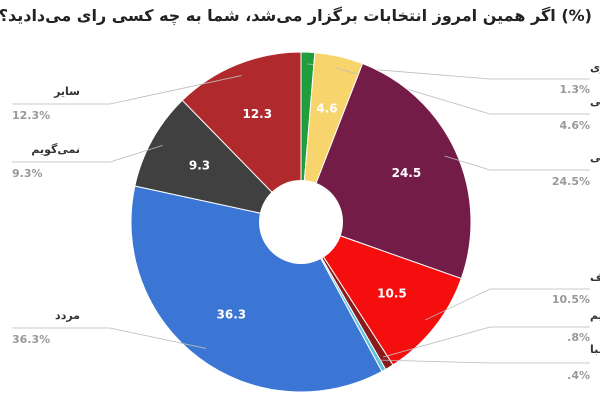 The height and width of the screenshot is (400, 600). I want to click on legend-name: سایر, so click(66, 91).